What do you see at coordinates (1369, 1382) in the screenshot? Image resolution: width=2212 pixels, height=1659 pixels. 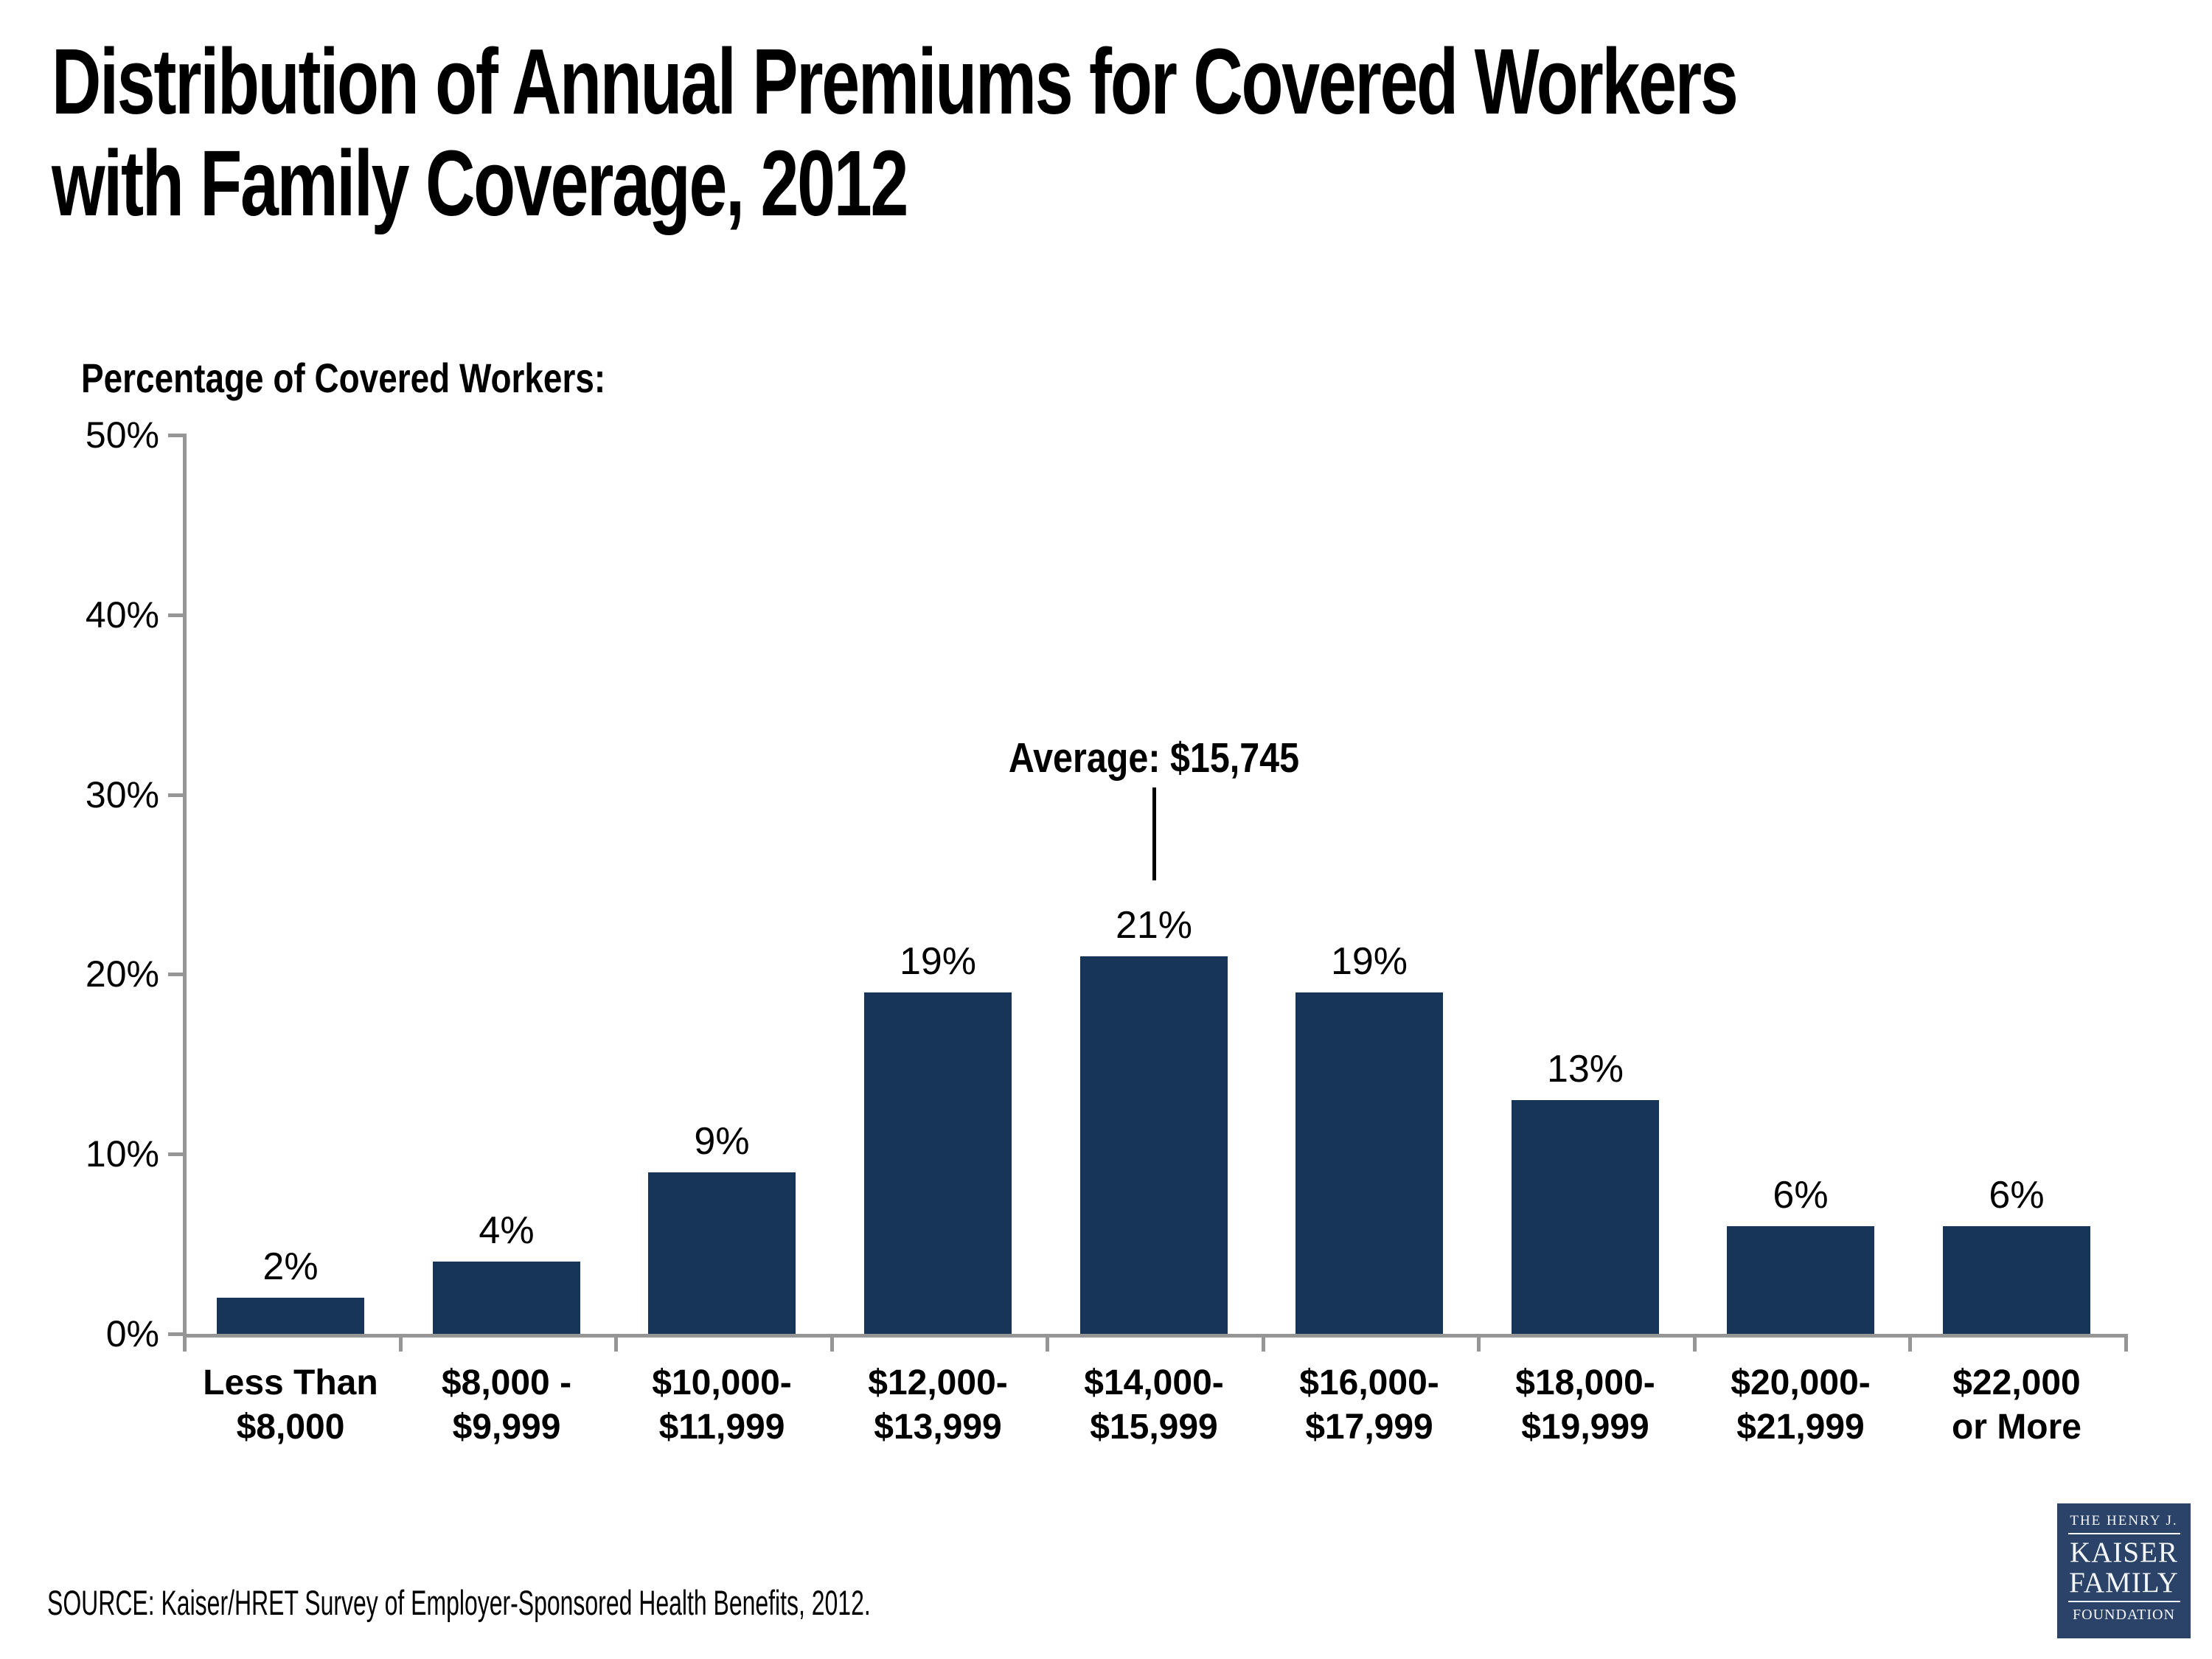 I see `category-label-line: $16,000-` at bounding box center [1369, 1382].